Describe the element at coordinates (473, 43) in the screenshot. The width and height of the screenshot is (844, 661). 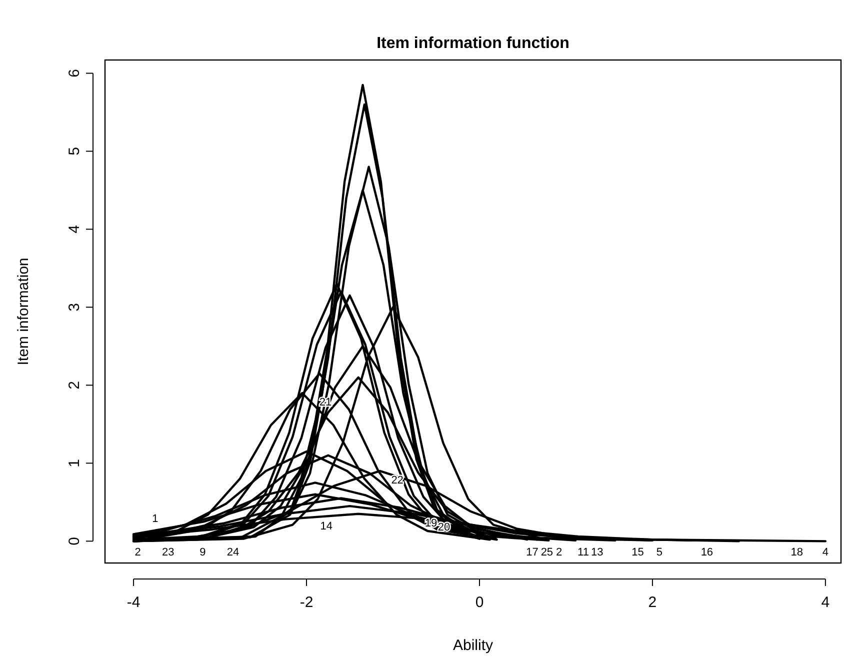
I see `chart-title: Item information function` at that location.